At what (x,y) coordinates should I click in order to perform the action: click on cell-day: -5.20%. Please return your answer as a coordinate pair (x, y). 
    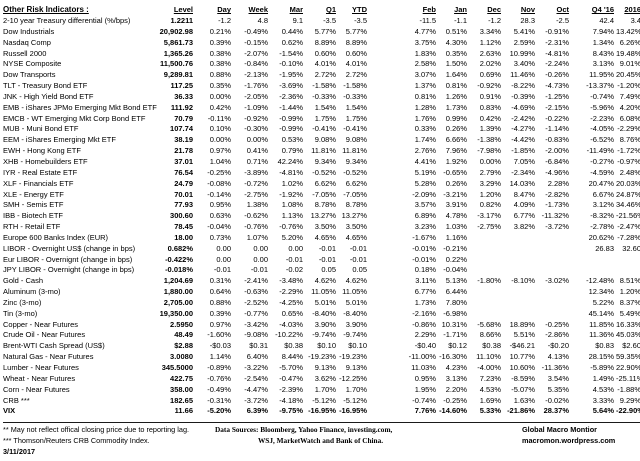
    Looking at the image, I should click on (219, 411).